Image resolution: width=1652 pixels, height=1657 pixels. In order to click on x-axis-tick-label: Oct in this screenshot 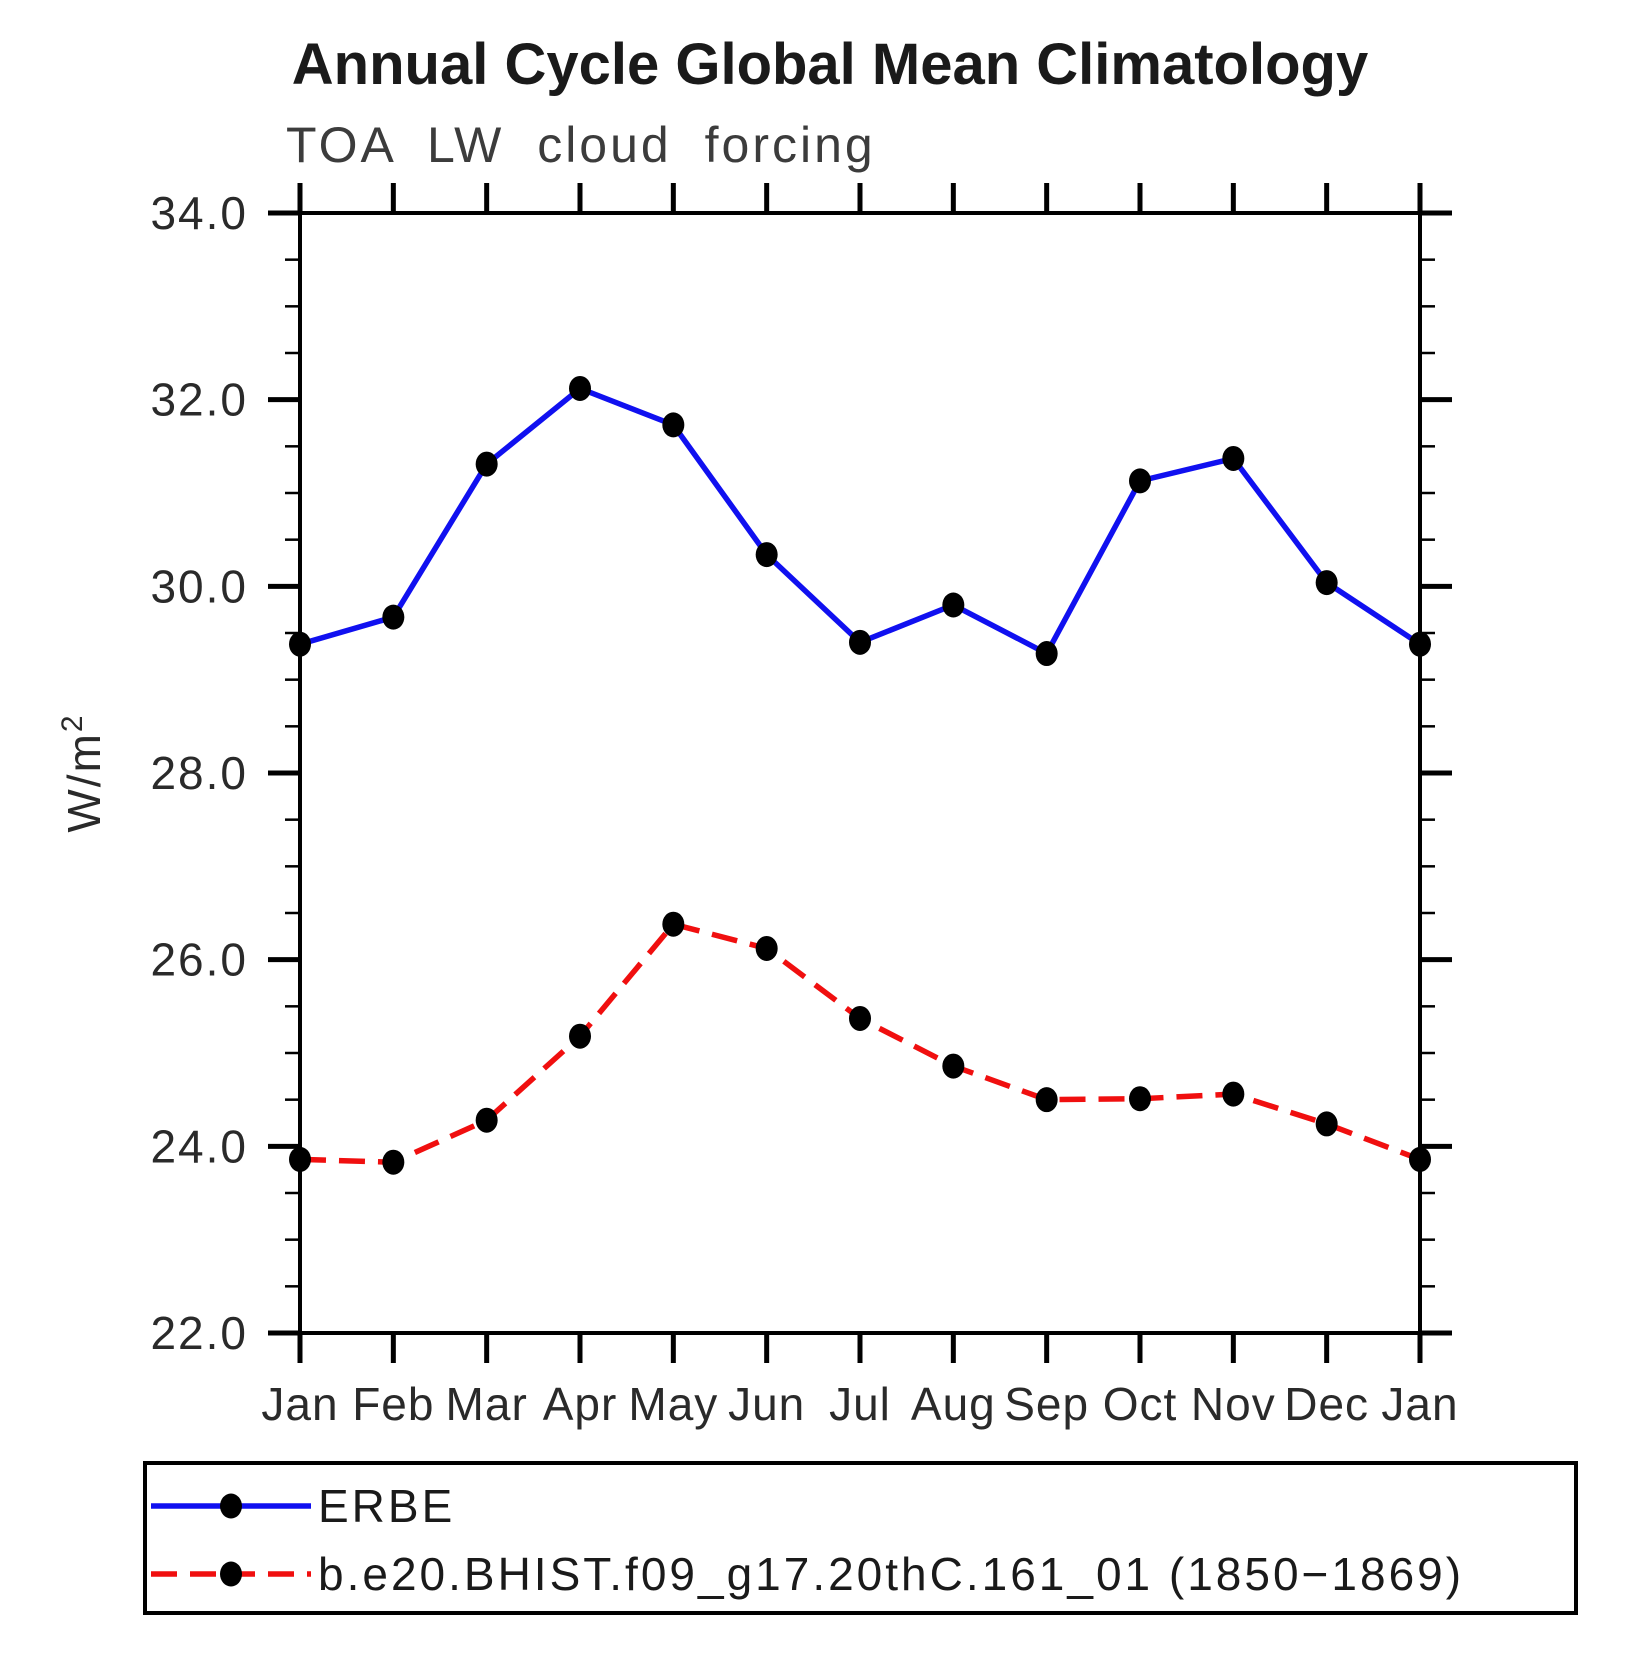, I will do `click(1140, 1404)`.